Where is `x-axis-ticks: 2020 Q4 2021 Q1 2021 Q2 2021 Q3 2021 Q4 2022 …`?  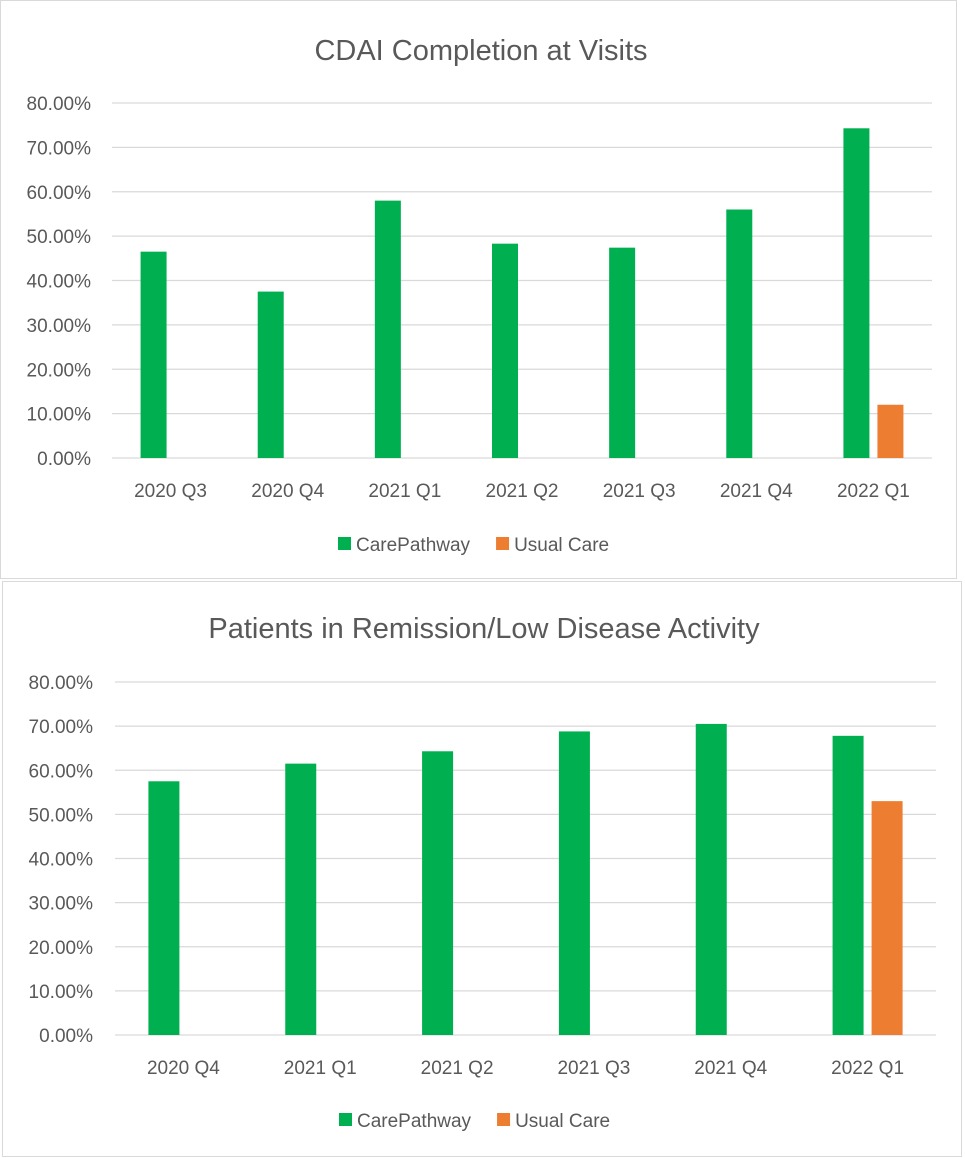
x-axis-ticks: 2020 Q4 2021 Q1 2021 Q2 2021 Q3 2021 Q4 2022 … is located at coordinates (525, 1068).